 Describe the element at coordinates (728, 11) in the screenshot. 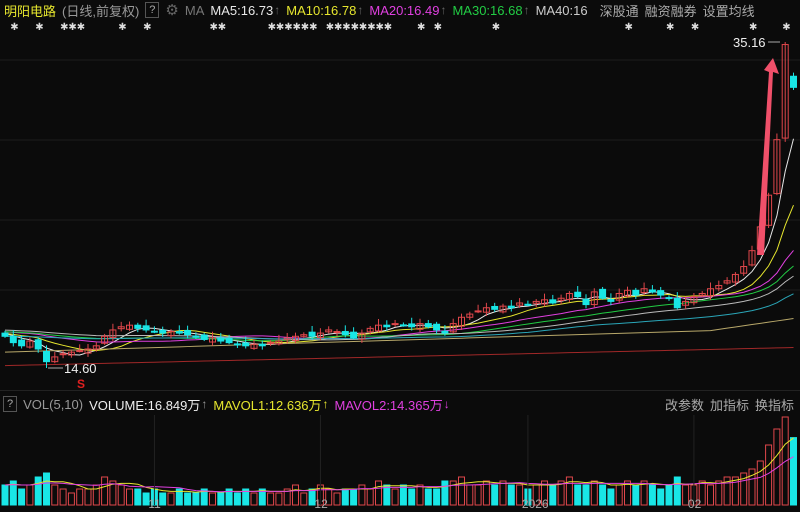

I see `set-ma-button: 设置均线` at that location.